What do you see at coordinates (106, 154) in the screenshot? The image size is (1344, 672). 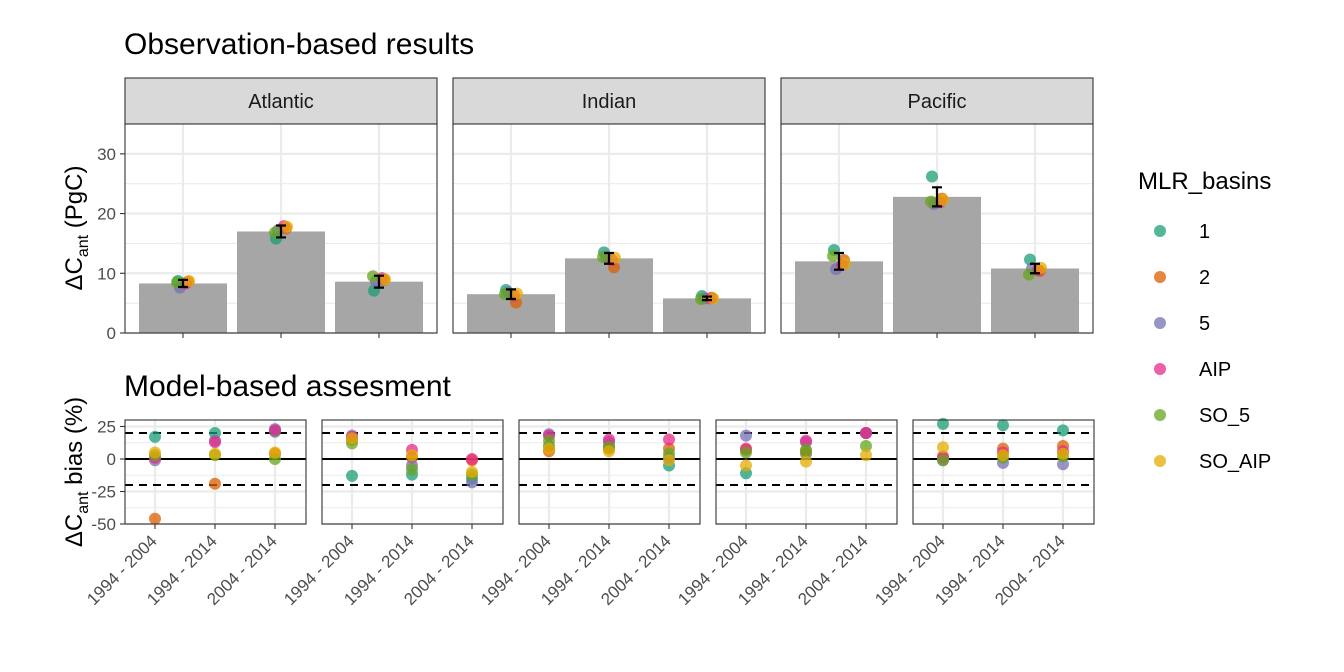 I see `y-tick-label: 30` at bounding box center [106, 154].